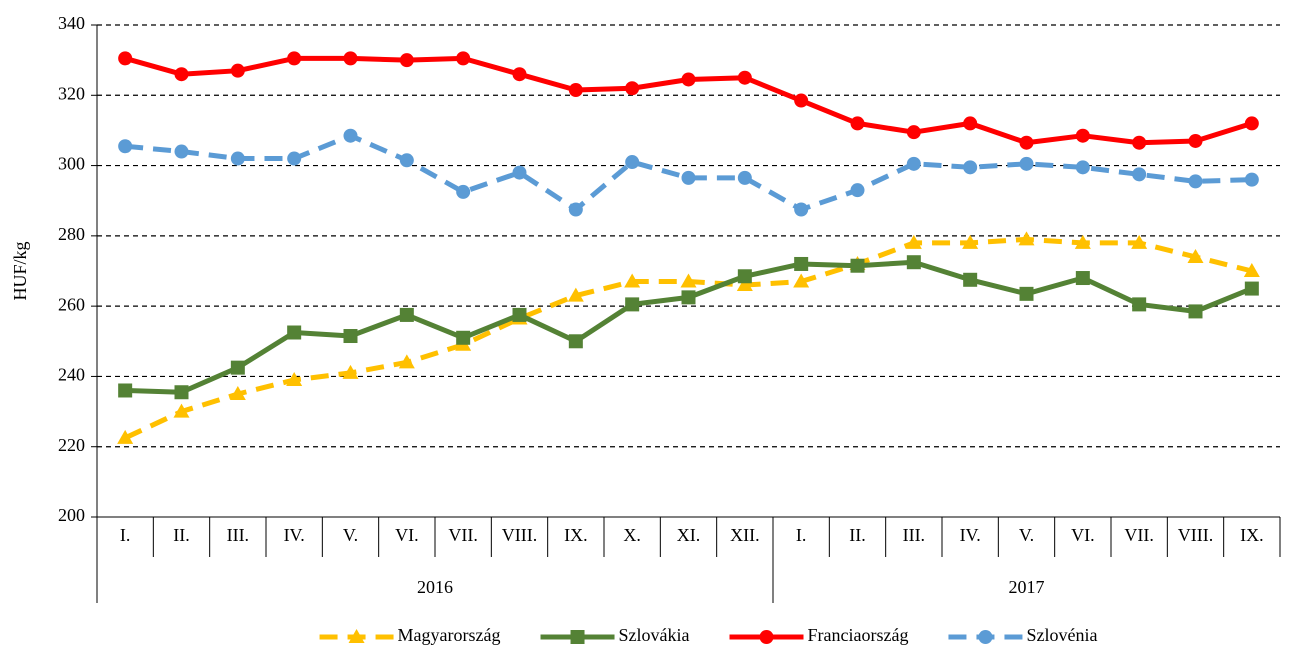 Image resolution: width=1291 pixels, height=653 pixels. I want to click on x-tick-label: XII., so click(745, 535).